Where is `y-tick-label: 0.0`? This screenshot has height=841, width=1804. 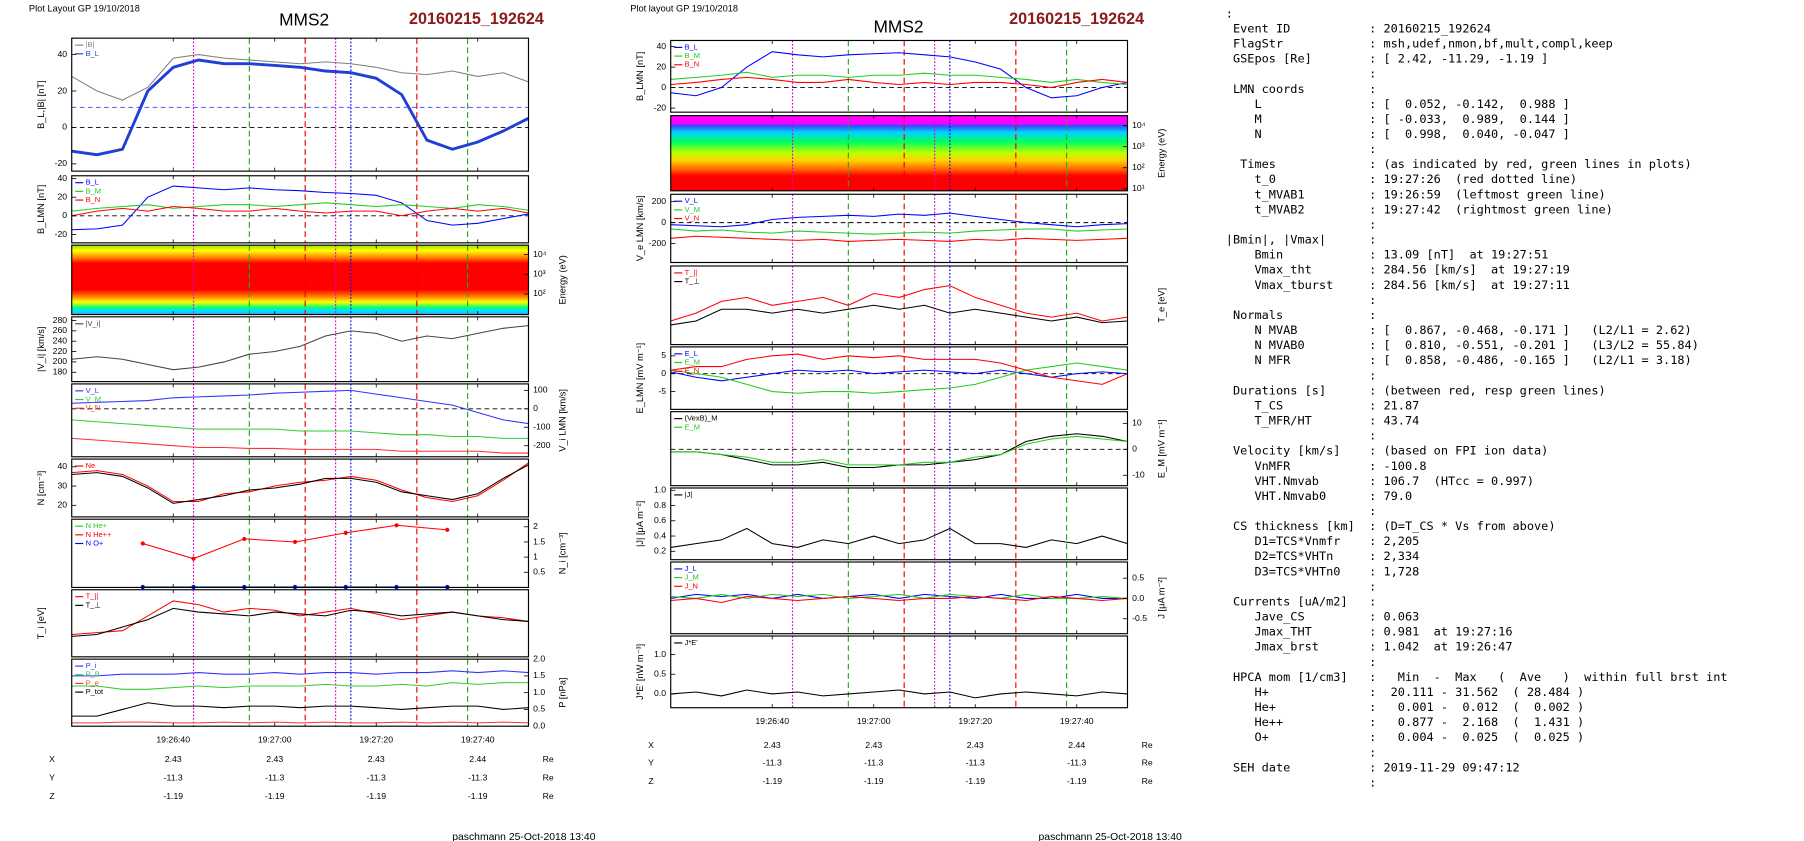
y-tick-label: 0.0 is located at coordinates (1138, 598).